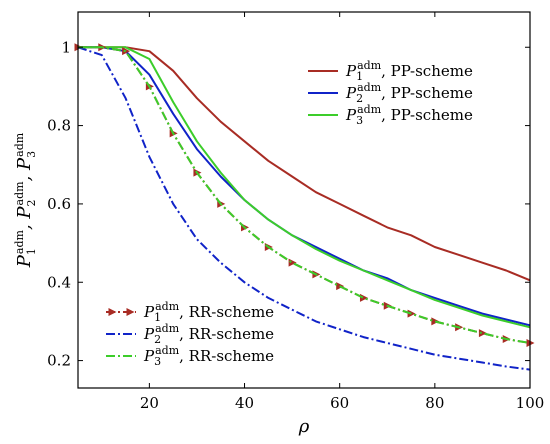 The width and height of the screenshot is (550, 444). What do you see at coordinates (208, 356) in the screenshot?
I see `legend-bottom-label-3: P3adm, RR-scheme` at bounding box center [208, 356].